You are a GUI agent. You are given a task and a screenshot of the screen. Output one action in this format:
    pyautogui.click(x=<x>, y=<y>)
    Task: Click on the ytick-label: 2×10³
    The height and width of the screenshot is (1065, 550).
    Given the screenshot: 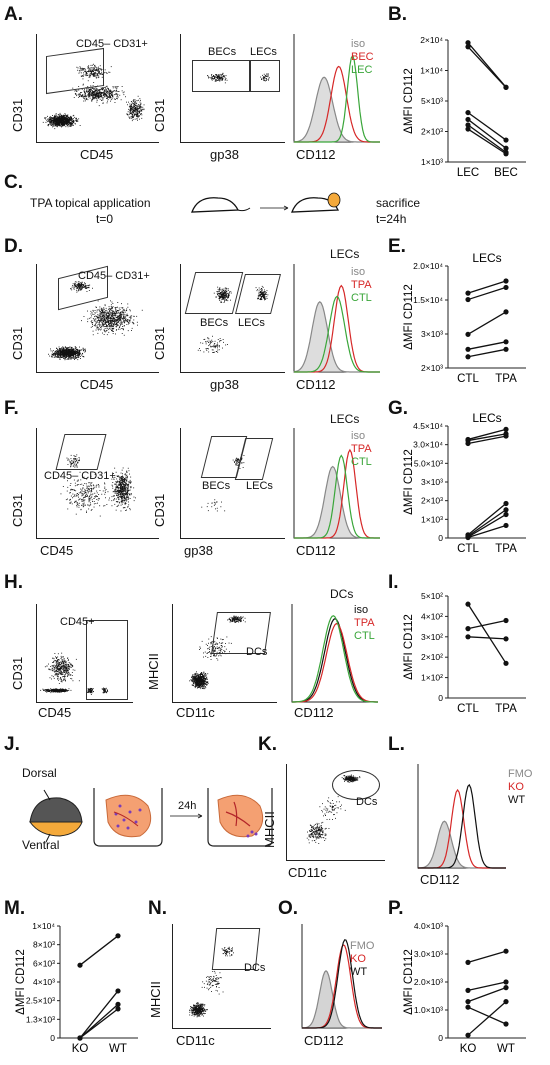 What is the action you would take?
    pyautogui.click(x=432, y=368)
    